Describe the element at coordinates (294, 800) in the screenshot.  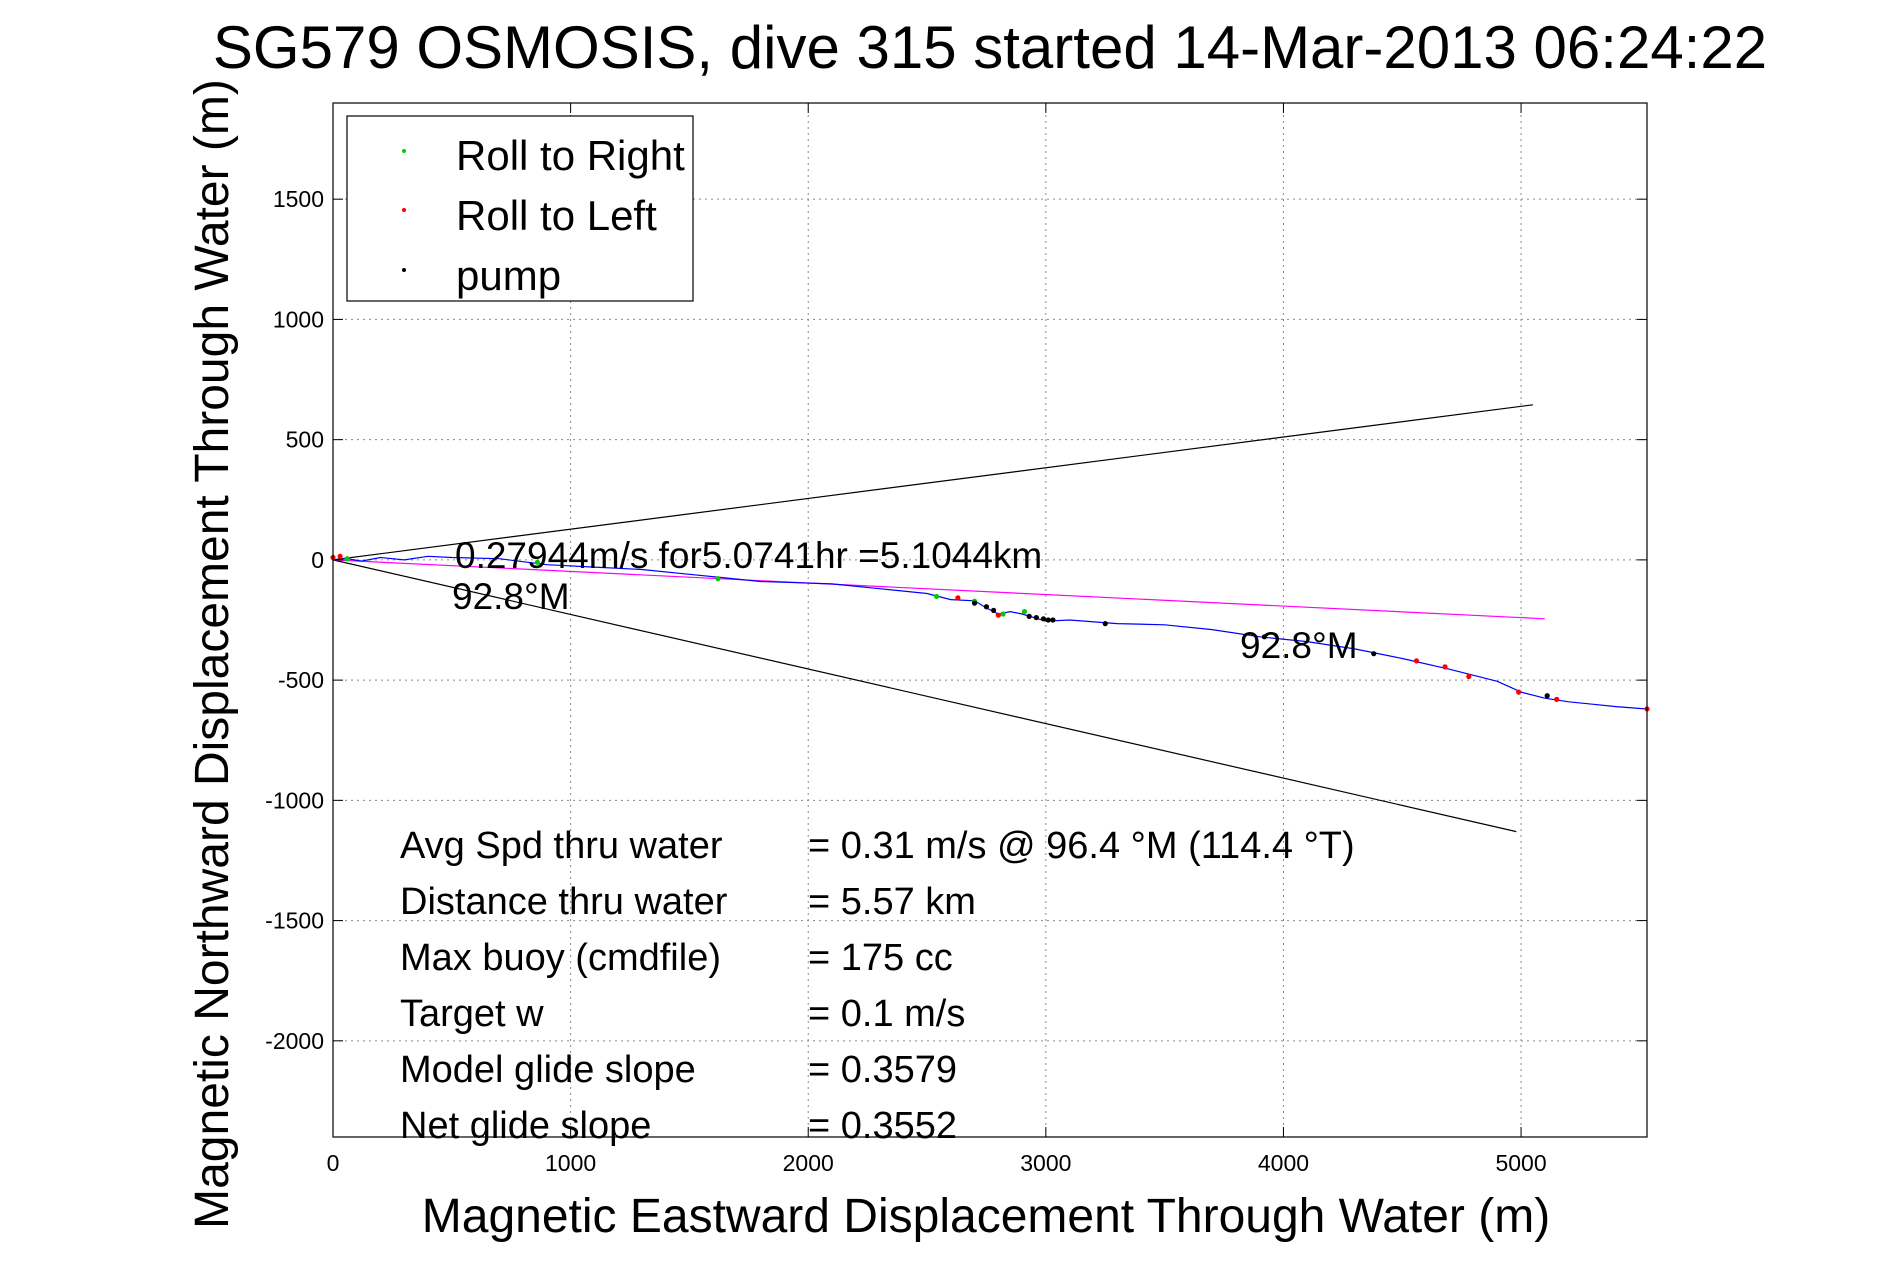
I see `y-tick-label: -1000` at that location.